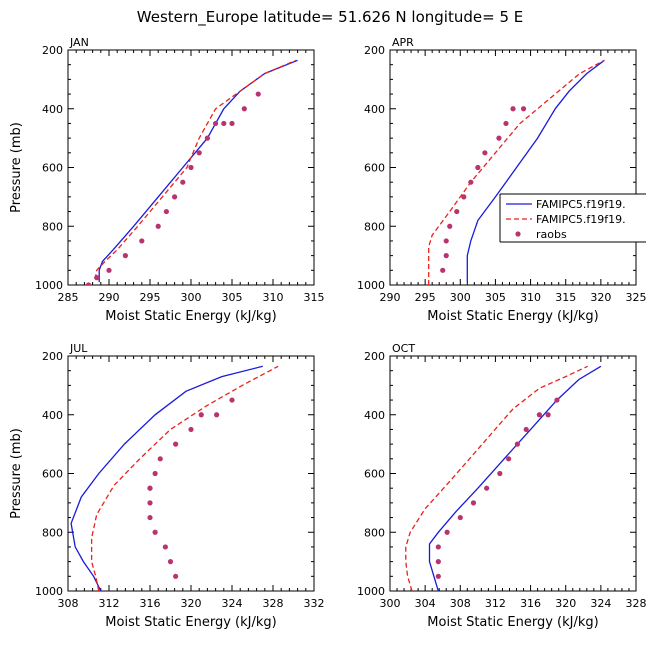 Image resolution: width=648 pixels, height=649 pixels. I want to click on x-tick-label: 285, so click(68, 297).